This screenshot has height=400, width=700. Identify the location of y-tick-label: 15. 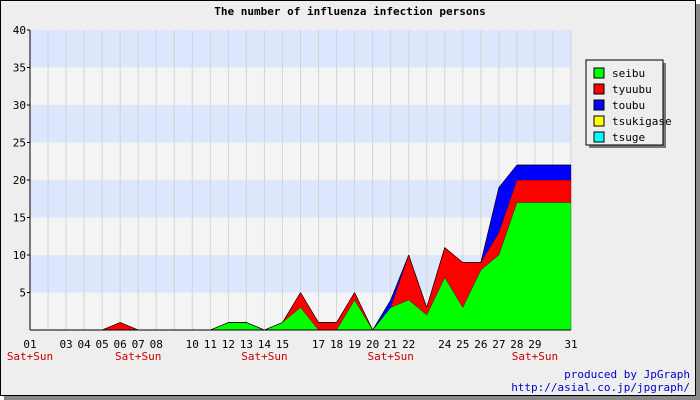
(19, 218).